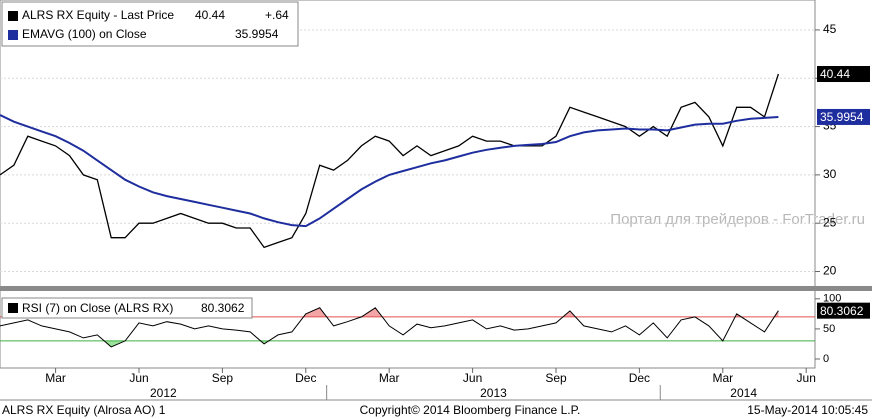 This screenshot has height=419, width=872. Describe the element at coordinates (84, 34) in the screenshot. I see `legend-text: EMAVG (100) on Close` at that location.